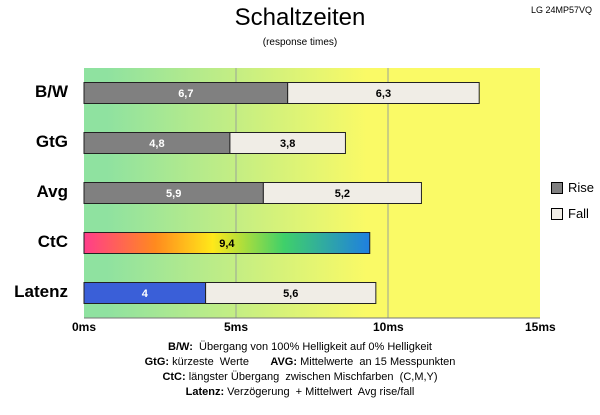 The width and height of the screenshot is (600, 415). Describe the element at coordinates (300, 42) in the screenshot. I see `chart-subtitle: (response times)` at that location.